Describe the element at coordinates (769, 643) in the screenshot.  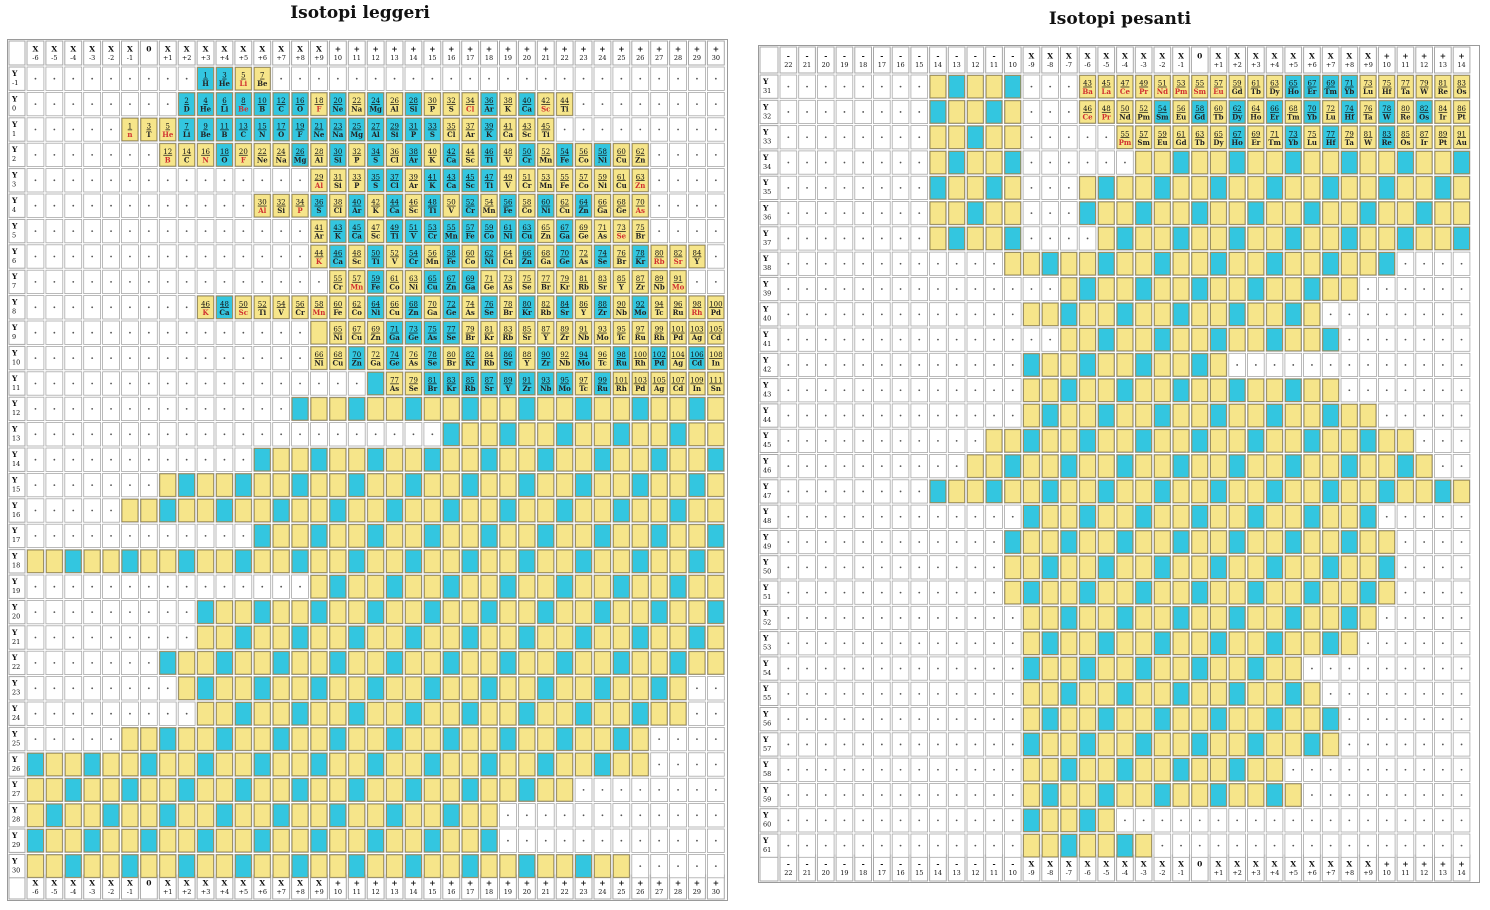
I see `row-header: Y53` at that location.